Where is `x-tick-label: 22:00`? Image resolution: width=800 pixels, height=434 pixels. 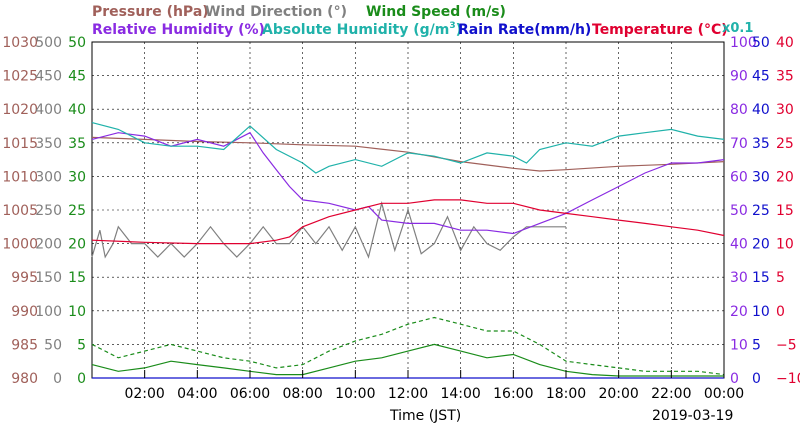 x-tick-label: 22:00 is located at coordinates (671, 394).